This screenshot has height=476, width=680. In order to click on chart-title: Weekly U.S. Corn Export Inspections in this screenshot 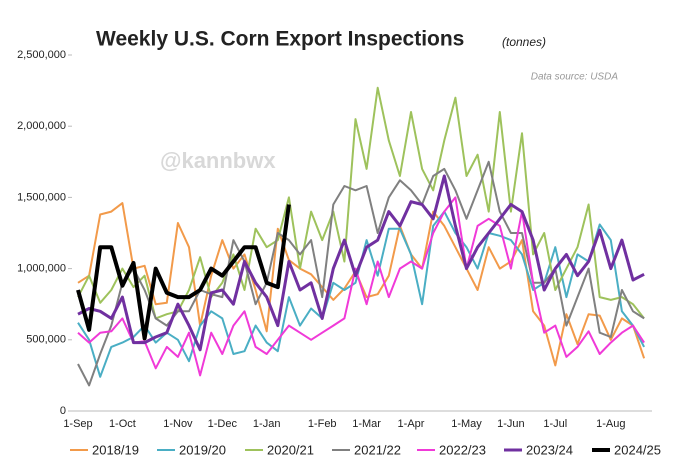, I will do `click(280, 39)`.